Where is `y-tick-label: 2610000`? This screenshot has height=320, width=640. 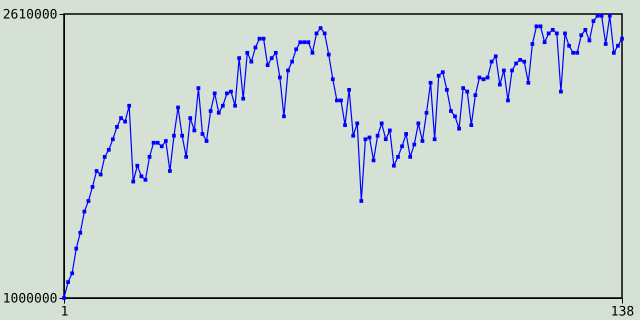 y-tick-label: 2610000 is located at coordinates (30, 15).